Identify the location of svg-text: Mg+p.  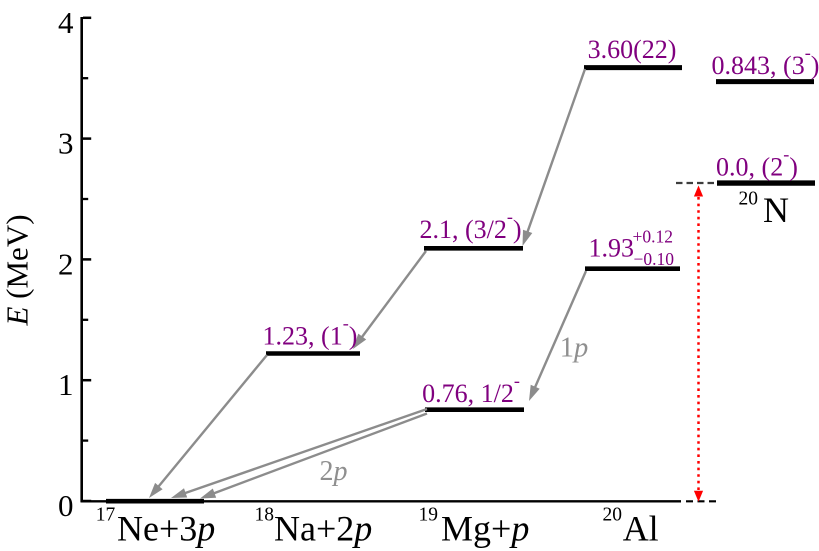
(485, 529).